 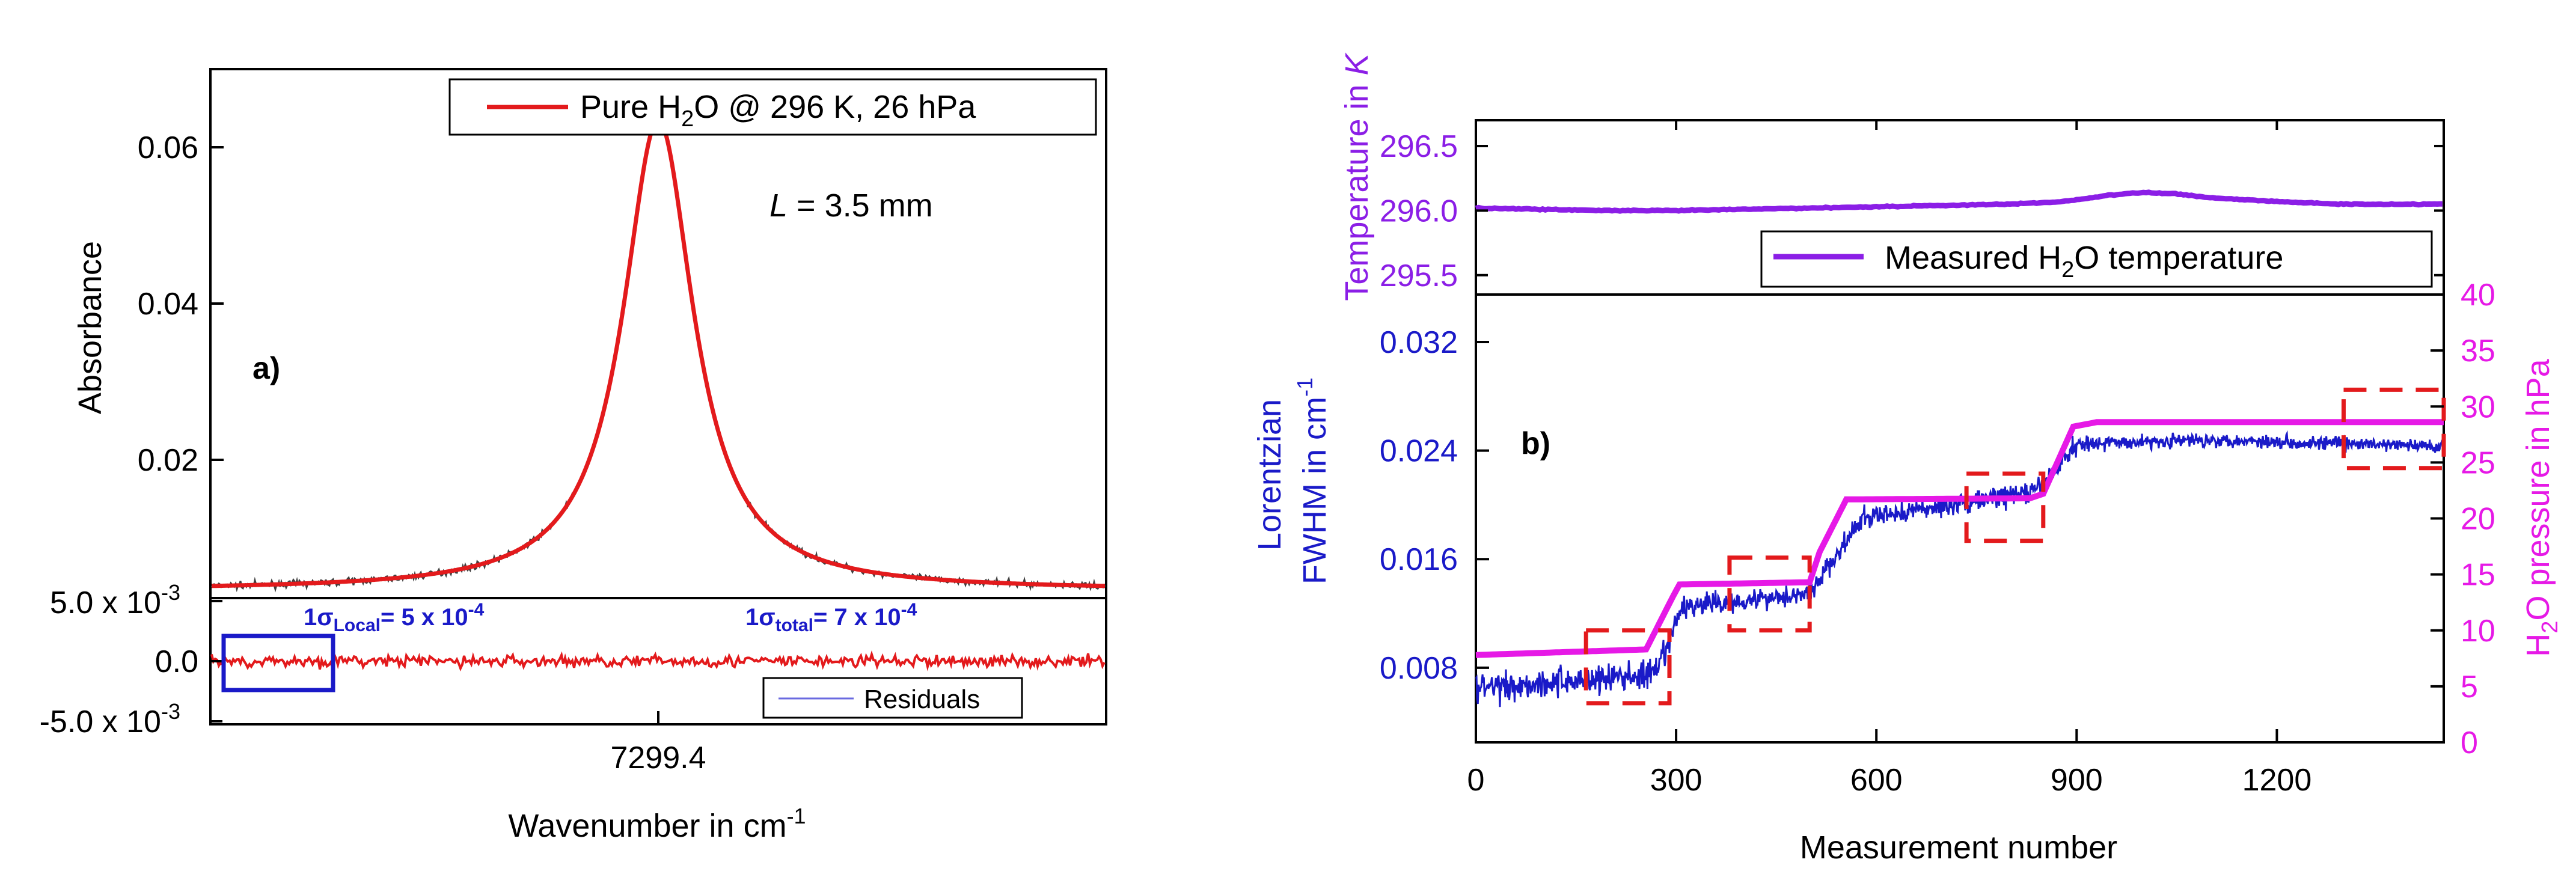 I want to click on x-axis-label-b: Measurement number, so click(x=1958, y=848).